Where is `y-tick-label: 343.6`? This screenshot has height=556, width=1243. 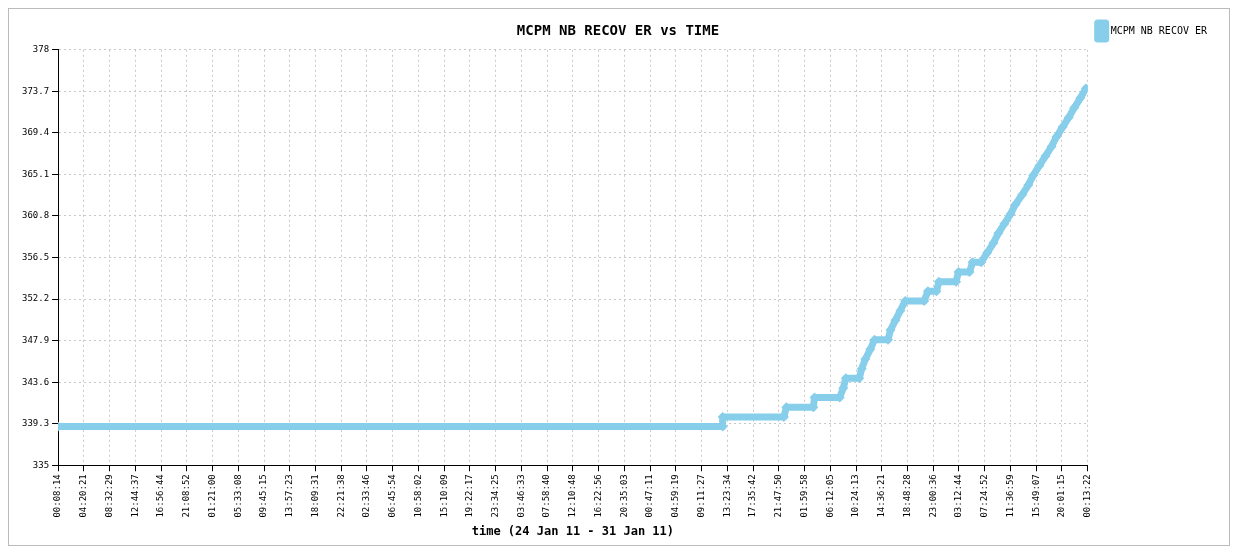
y-tick-label: 343.6 is located at coordinates (36, 381).